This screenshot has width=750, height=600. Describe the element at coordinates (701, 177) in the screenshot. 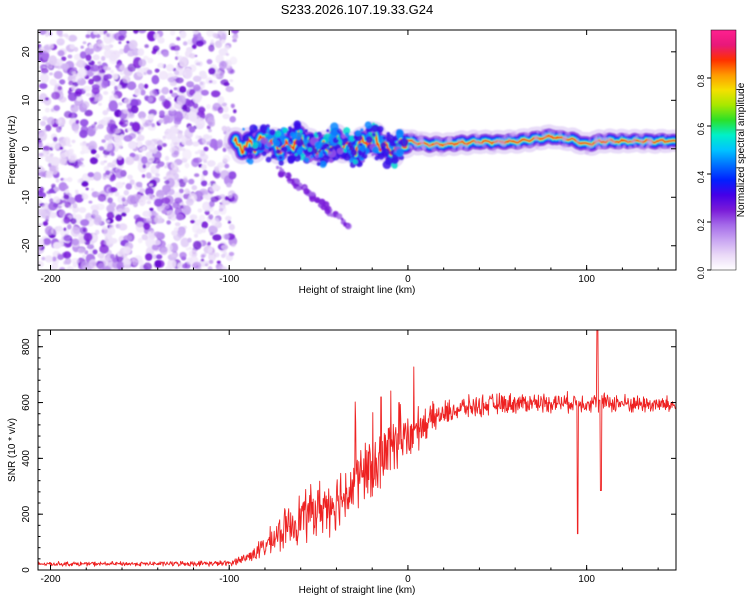

I see `colorbar-tick-label: 0.4` at that location.